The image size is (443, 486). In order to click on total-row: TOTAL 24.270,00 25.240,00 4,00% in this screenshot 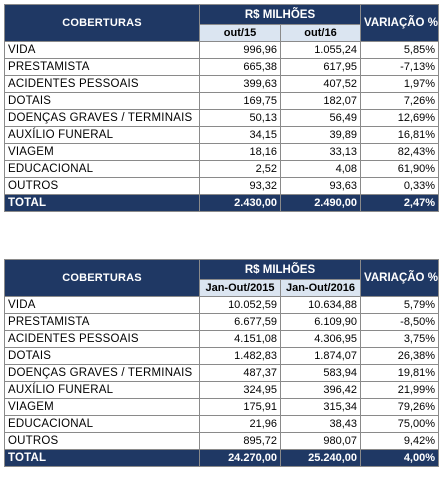, I will do `click(222, 458)`.